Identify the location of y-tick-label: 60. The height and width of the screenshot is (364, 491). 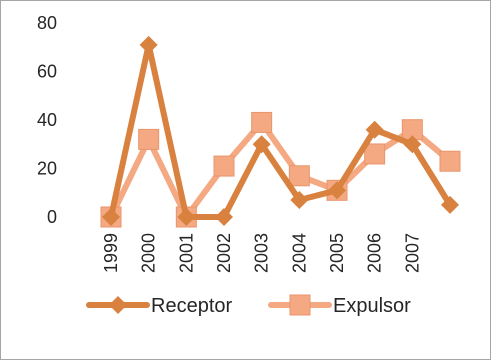
(47, 72).